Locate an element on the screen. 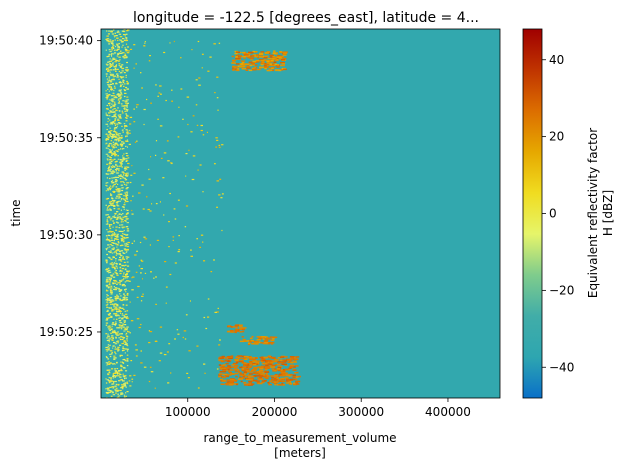 This screenshot has width=626, height=469. x-axis-label: range_to_measurement_volume is located at coordinates (299, 438).